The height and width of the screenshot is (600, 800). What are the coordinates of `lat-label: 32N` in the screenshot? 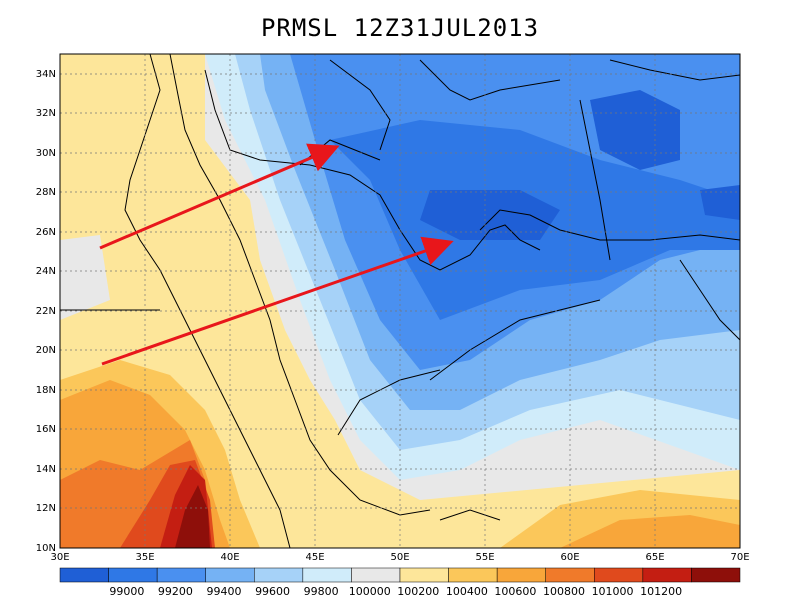 It's located at (46, 113).